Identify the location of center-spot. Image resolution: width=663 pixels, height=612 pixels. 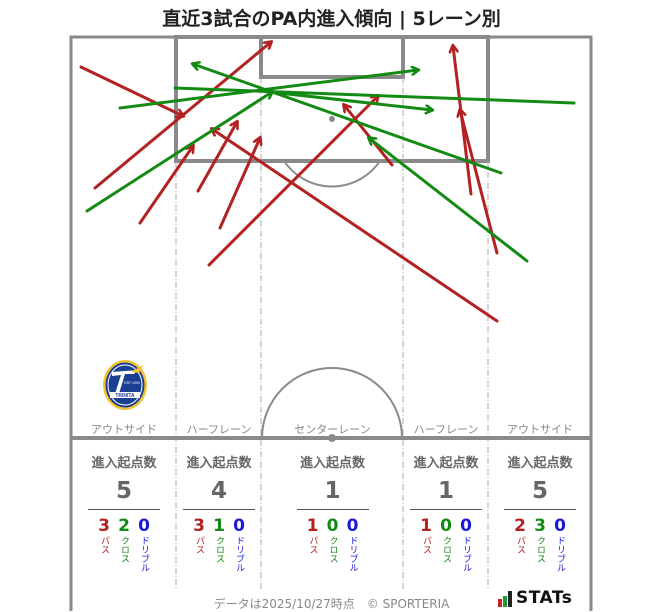
(332, 438).